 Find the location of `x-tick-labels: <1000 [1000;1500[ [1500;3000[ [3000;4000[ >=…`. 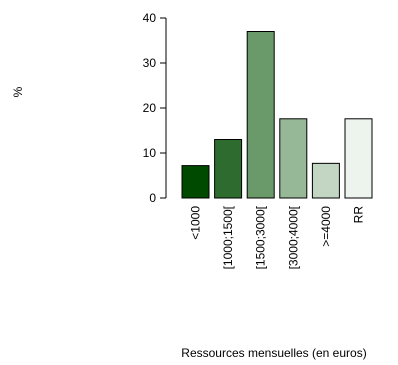

x-tick-labels: <1000 [1000;1500[ [1500;3000[ [3000;4000[ >=… is located at coordinates (277, 237).